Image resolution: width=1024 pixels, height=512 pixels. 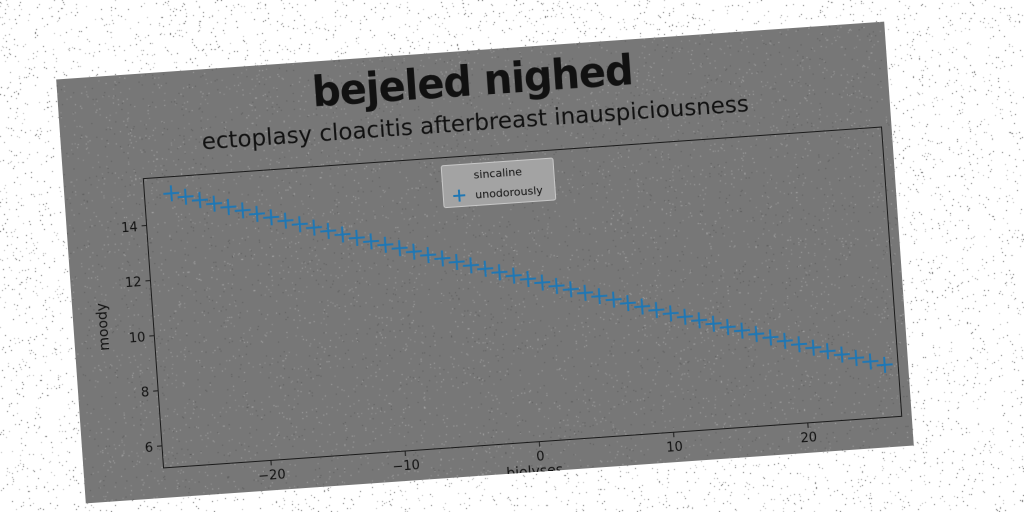 I want to click on y-tick-label: 12, so click(x=134, y=283).